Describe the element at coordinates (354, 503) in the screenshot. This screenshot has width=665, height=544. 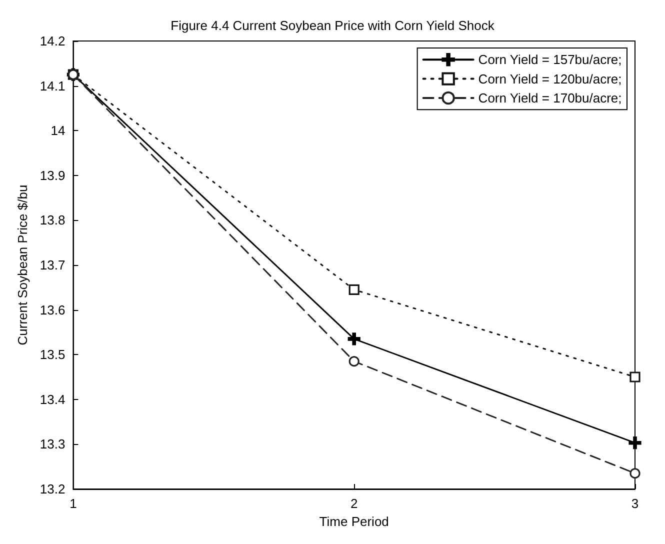
I see `x-tick-label: 2` at that location.